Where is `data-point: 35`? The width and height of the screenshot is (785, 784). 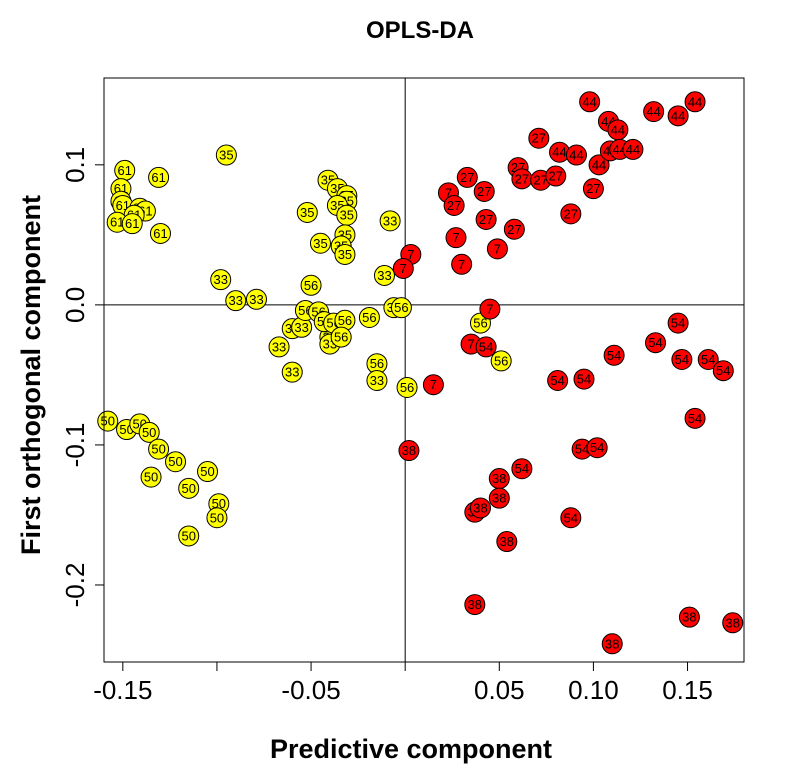
data-point: 35 is located at coordinates (226, 155).